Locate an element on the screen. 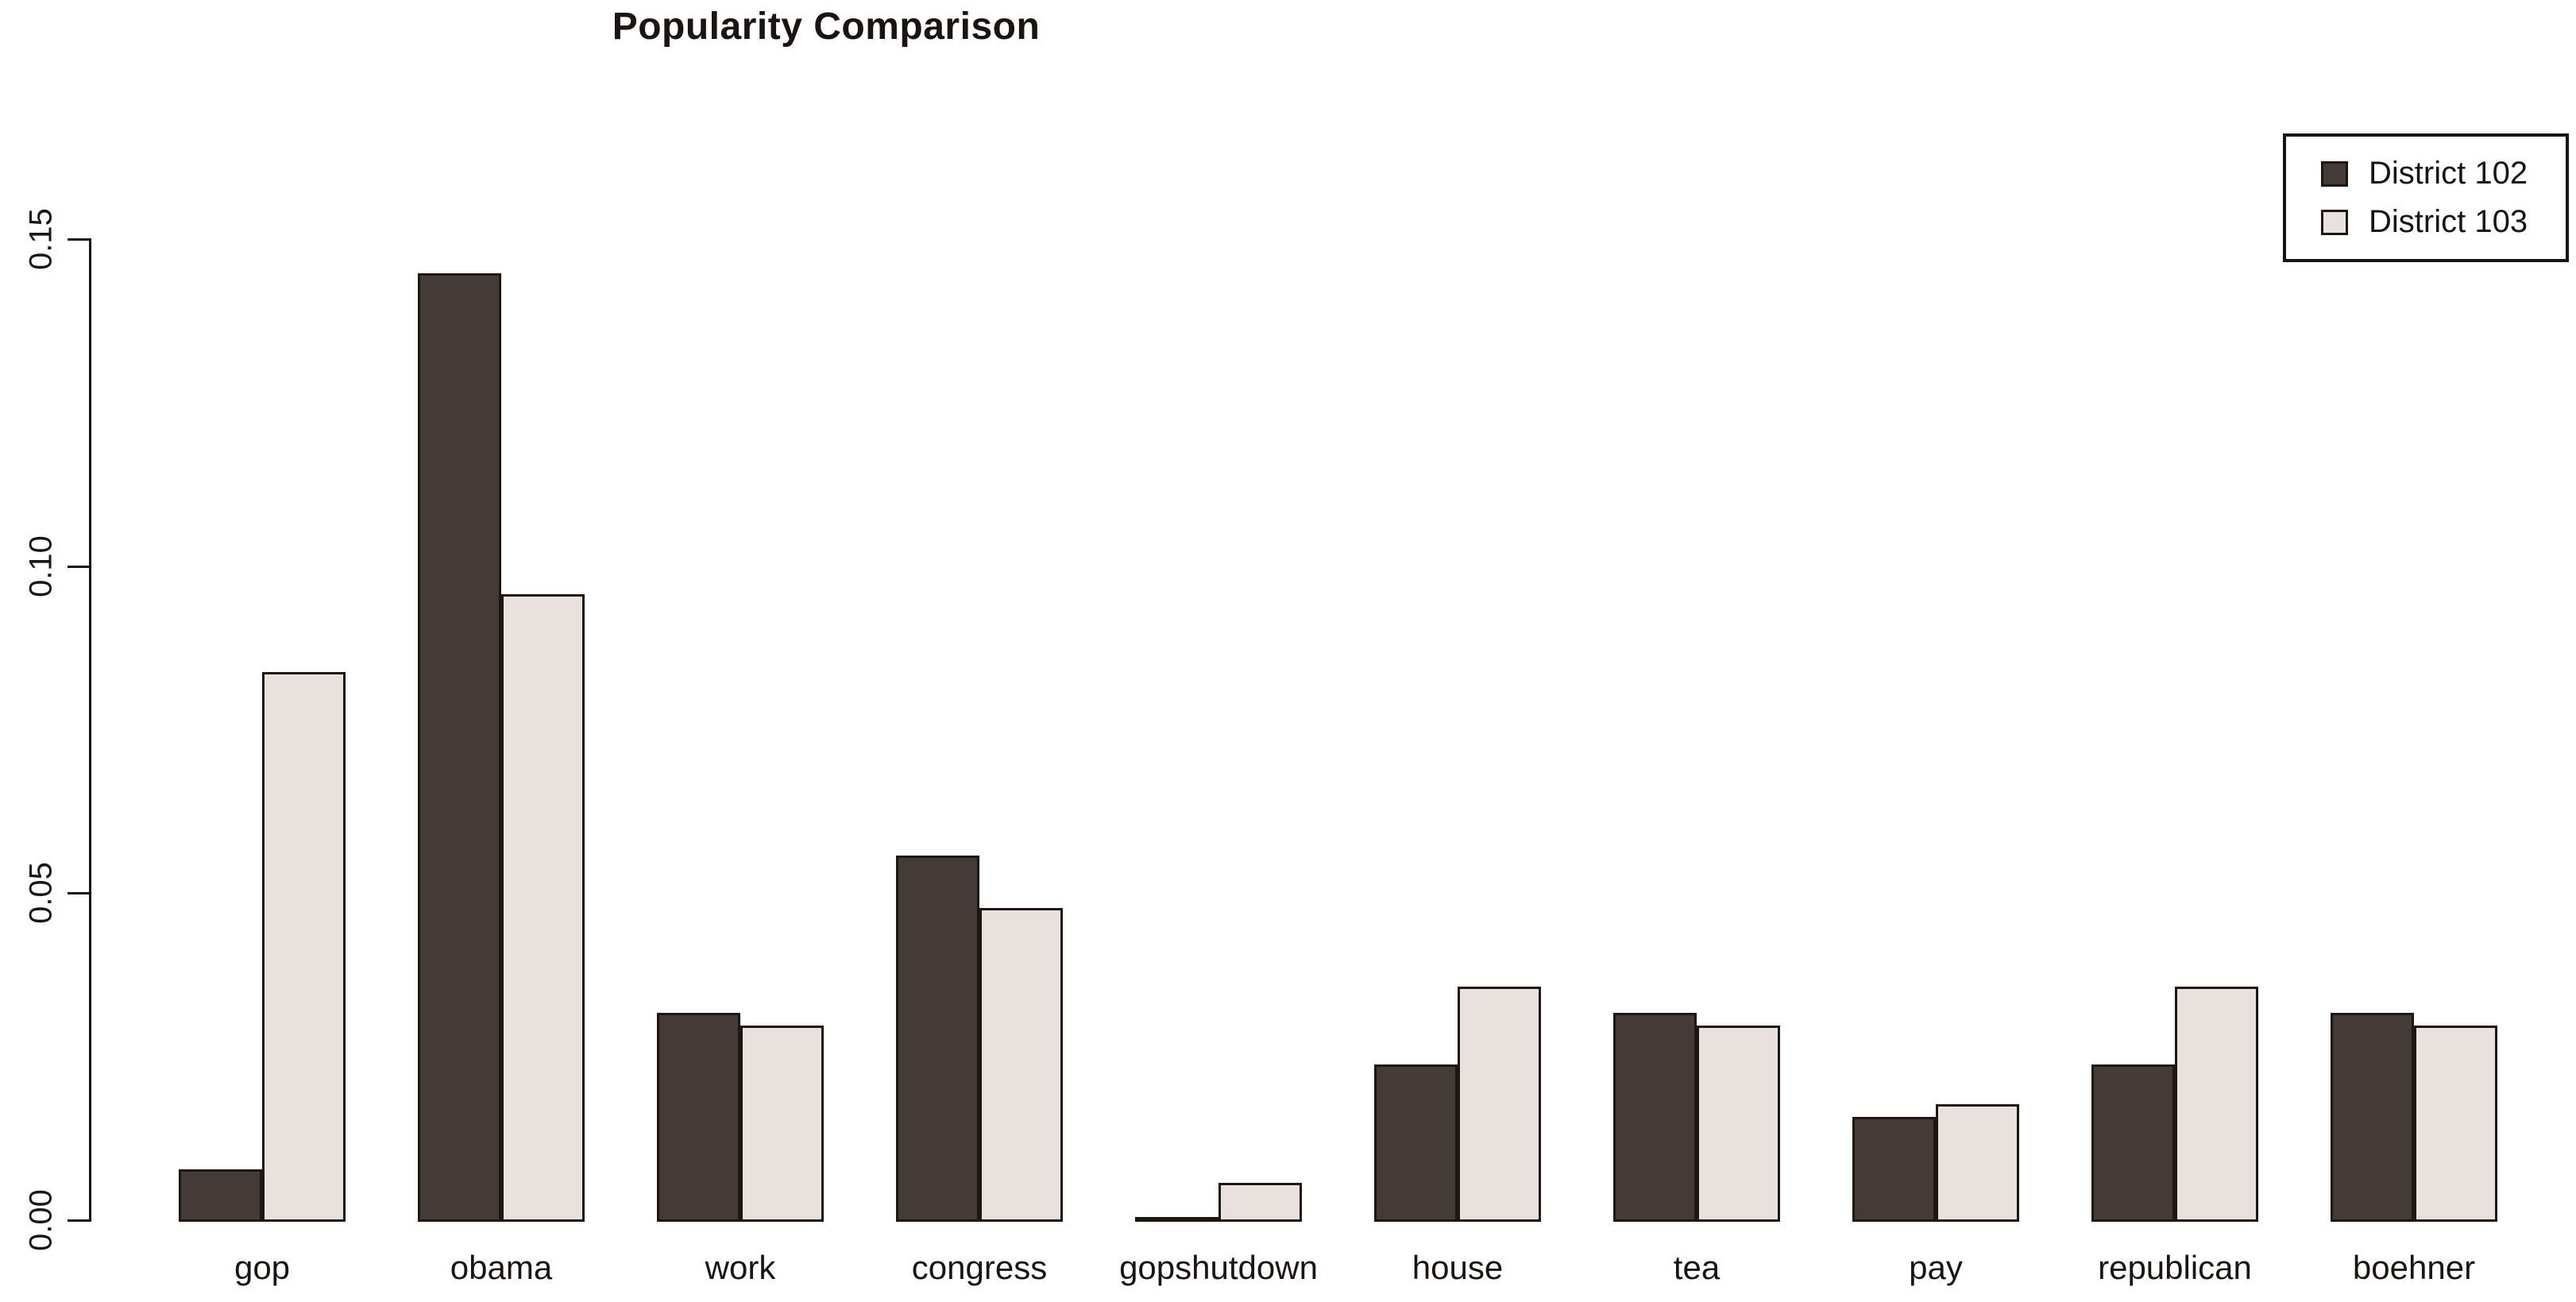  bar-district-103-gop is located at coordinates (304, 947).